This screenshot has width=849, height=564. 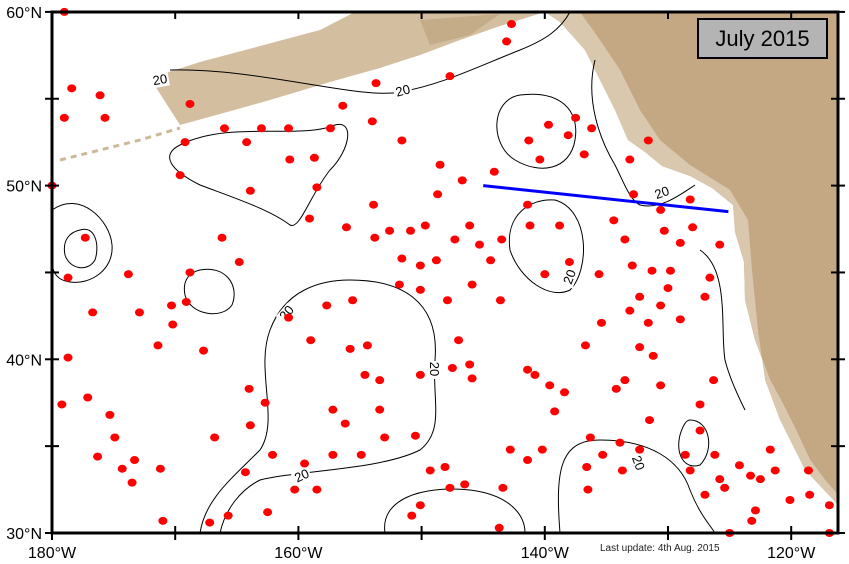 I want to click on latitude-label: 40°N, so click(x=24, y=360).